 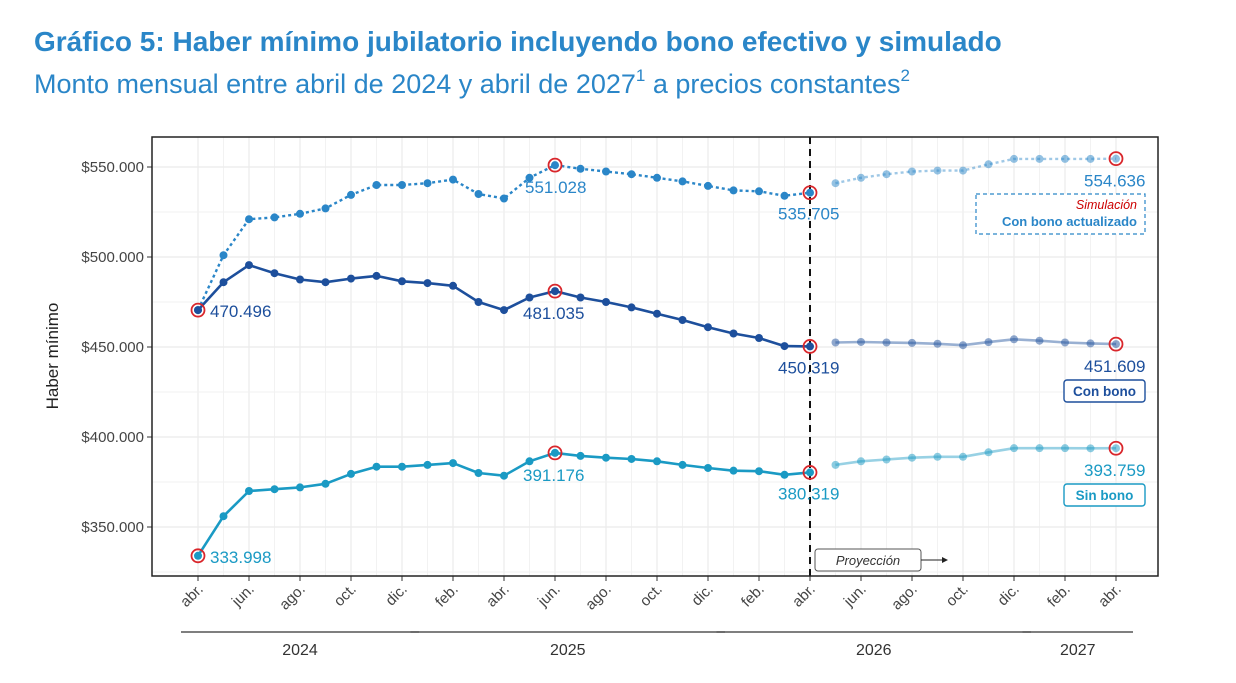 What do you see at coordinates (1104, 495) in the screenshot?
I see `legend-box-sin-bono` at bounding box center [1104, 495].